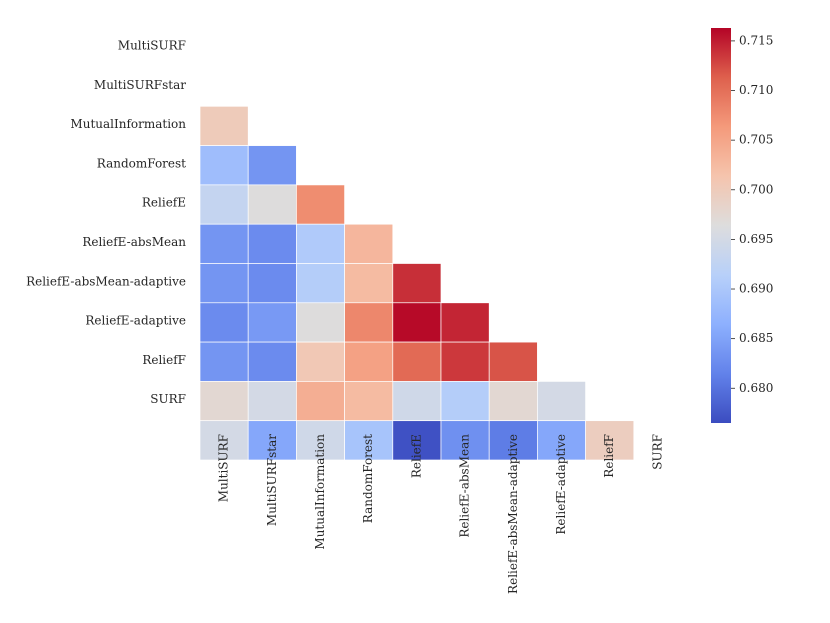  I want to click on y-tick-label: ReliefF, so click(164, 360).